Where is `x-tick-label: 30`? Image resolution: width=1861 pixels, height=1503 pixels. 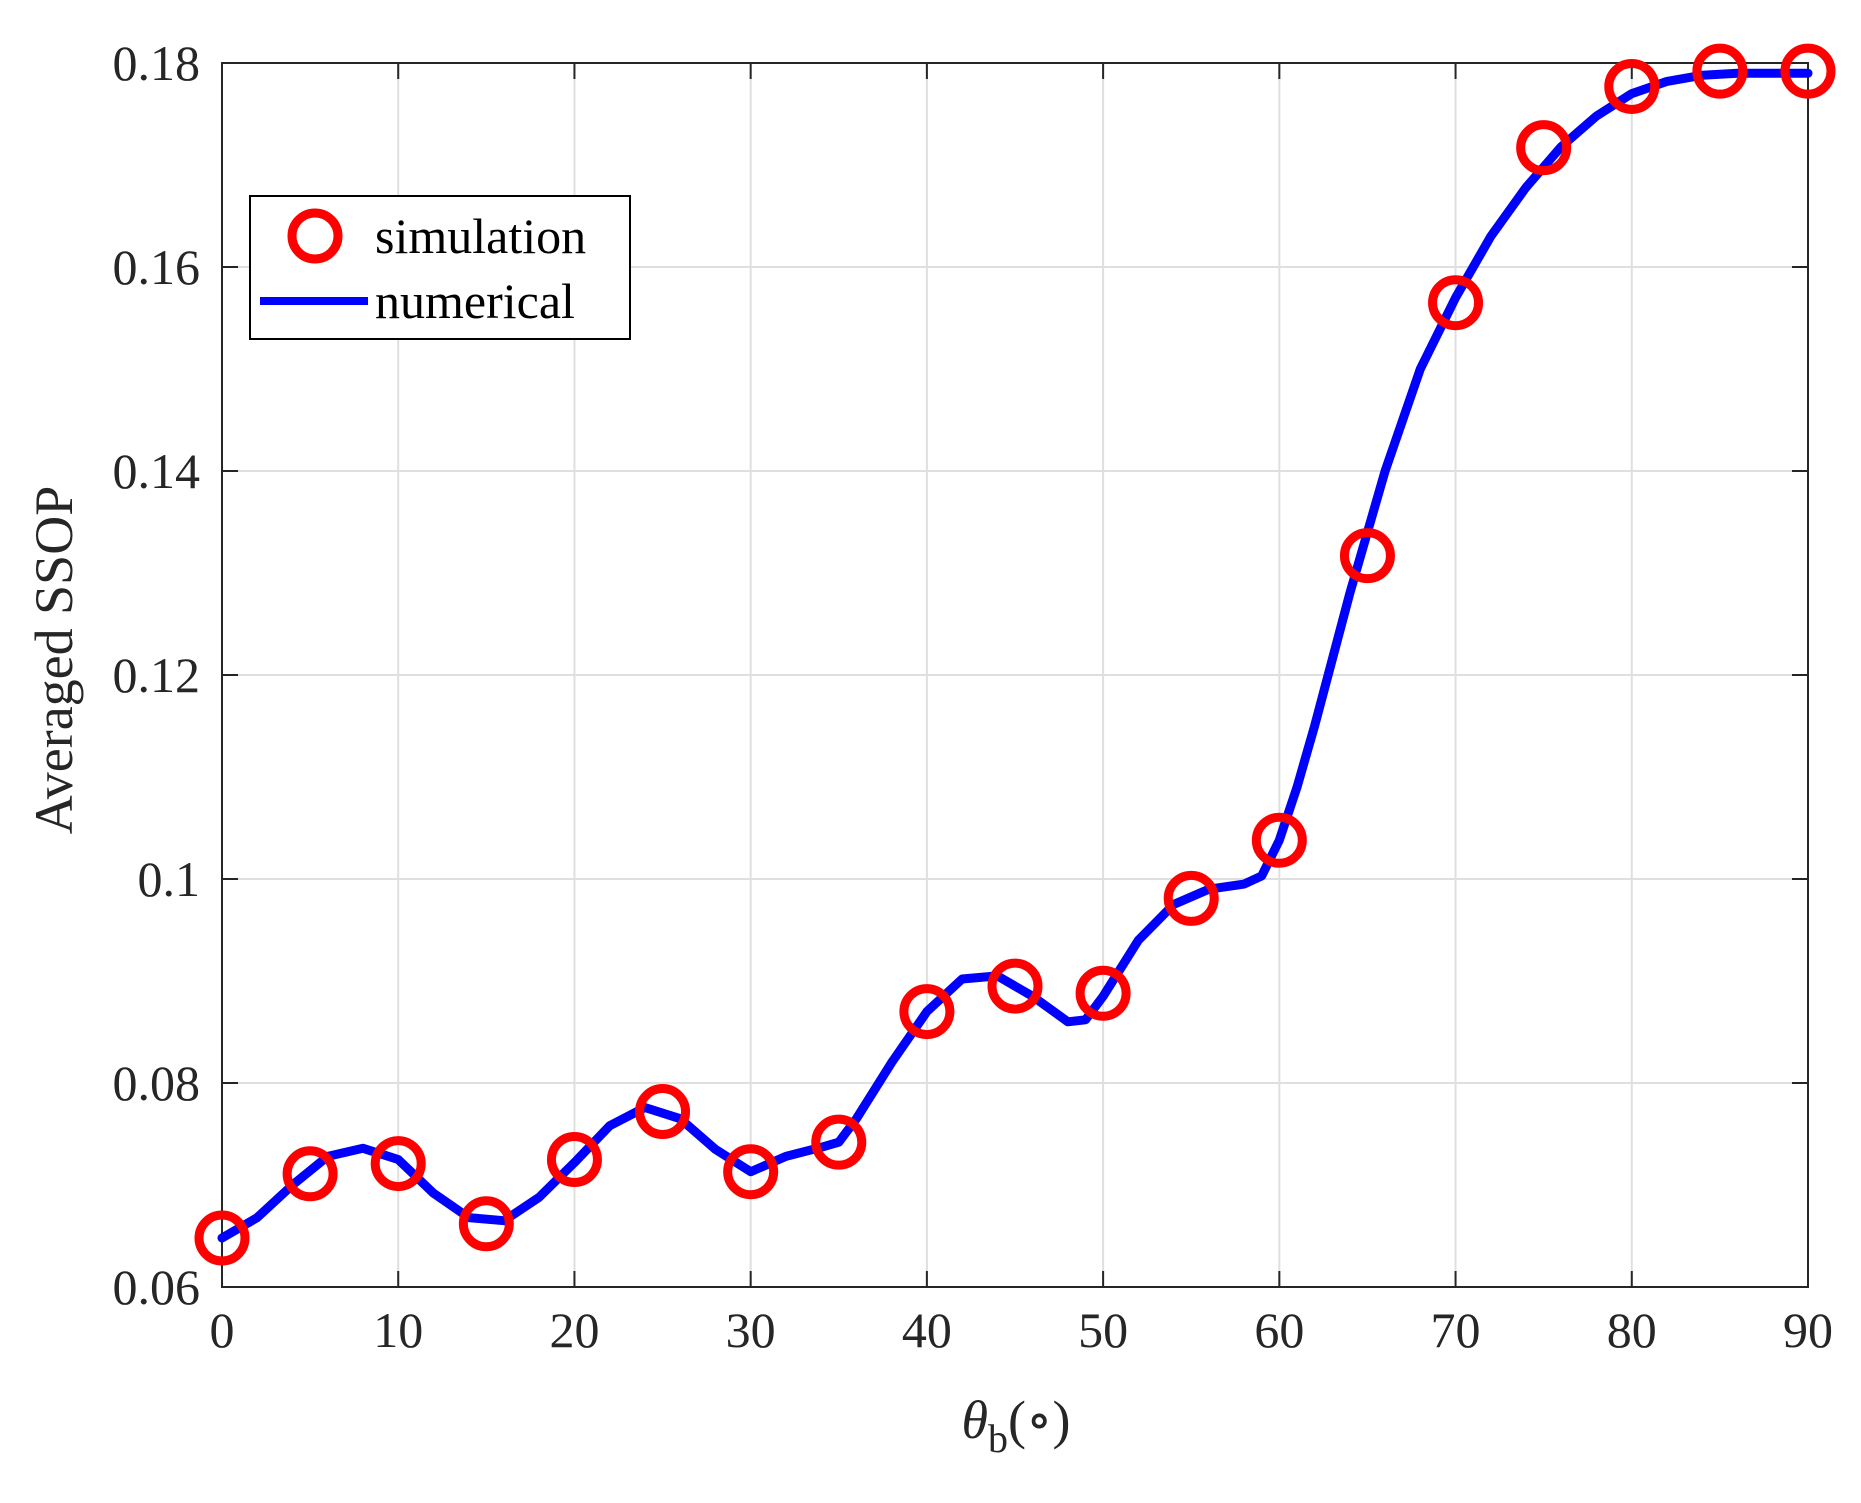
x-tick-label: 30 is located at coordinates (751, 1330).